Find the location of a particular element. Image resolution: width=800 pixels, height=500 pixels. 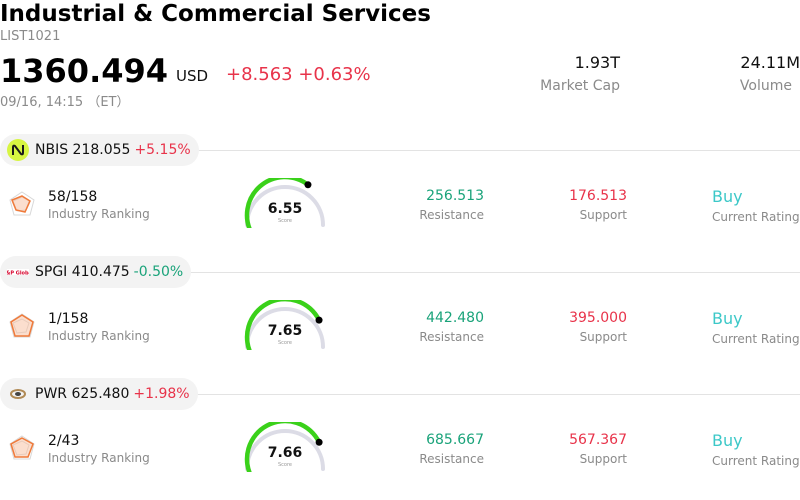

score-gauge: 7.66 Score is located at coordinates (284, 447).